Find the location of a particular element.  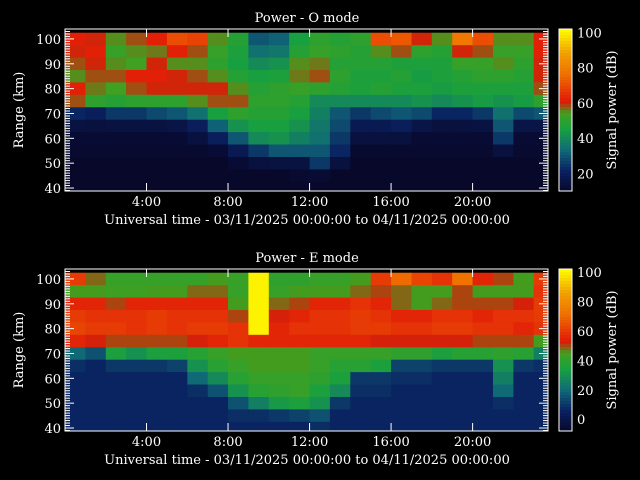

y-tick-label: 50 is located at coordinates (52, 404).